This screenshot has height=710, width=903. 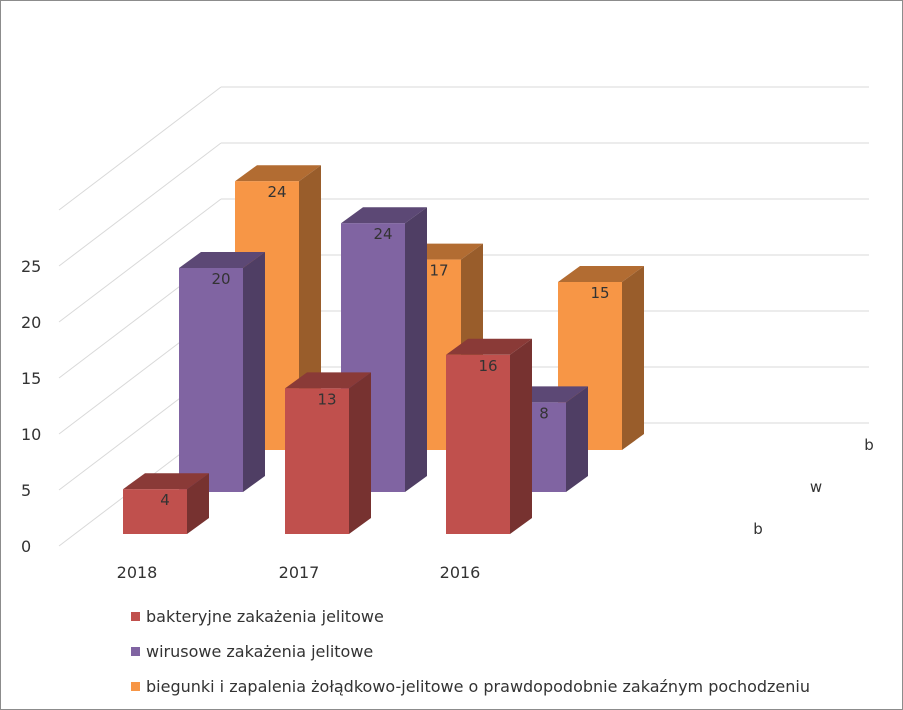 I want to click on data-label: 8, so click(x=544, y=413).